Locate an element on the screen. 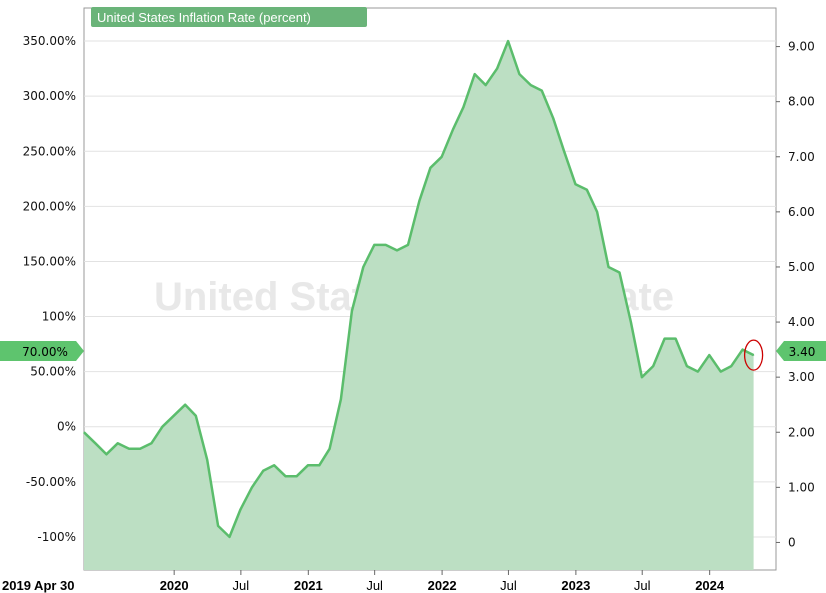 This screenshot has height=593, width=826. last-value-left-marker: 70.00% is located at coordinates (42, 351).